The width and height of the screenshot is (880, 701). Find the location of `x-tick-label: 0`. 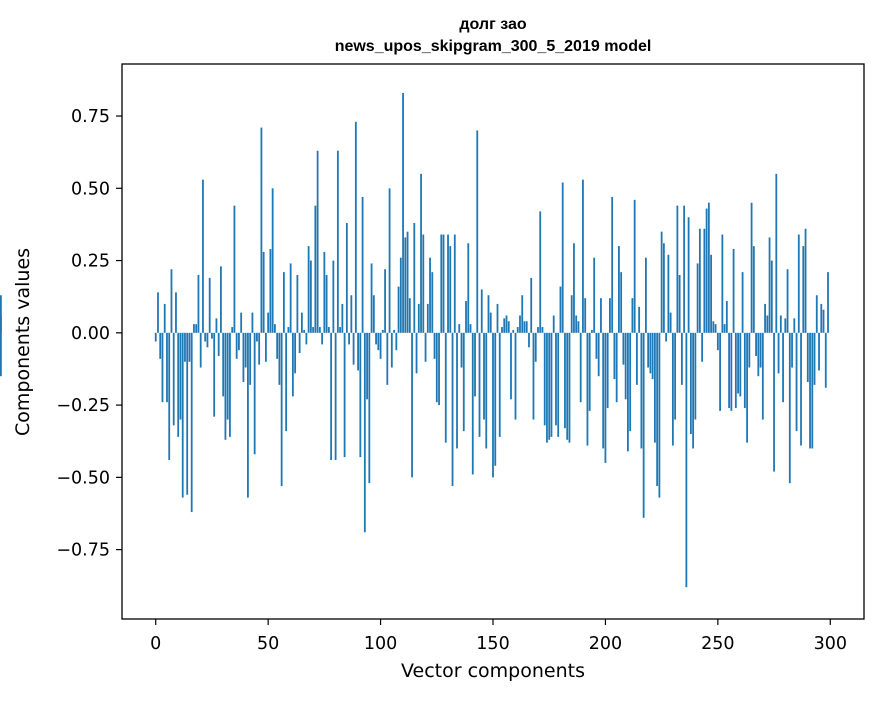

x-tick-label: 0 is located at coordinates (155, 644).